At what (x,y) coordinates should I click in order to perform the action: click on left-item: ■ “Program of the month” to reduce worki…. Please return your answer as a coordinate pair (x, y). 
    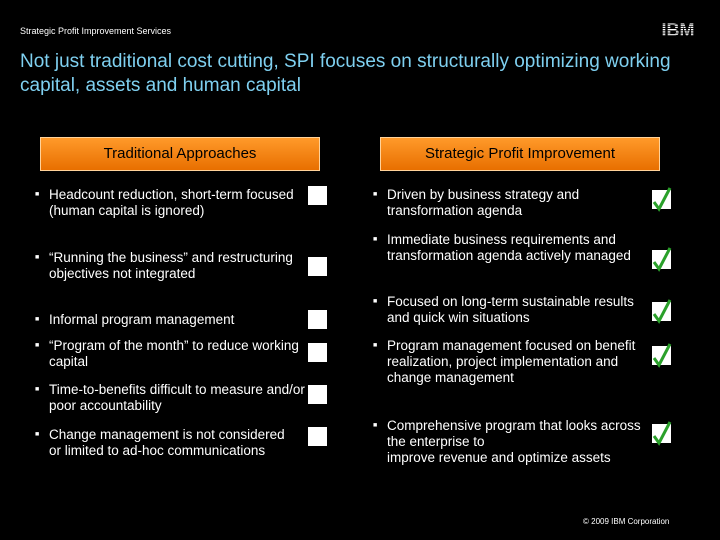
    Looking at the image, I should click on (167, 353).